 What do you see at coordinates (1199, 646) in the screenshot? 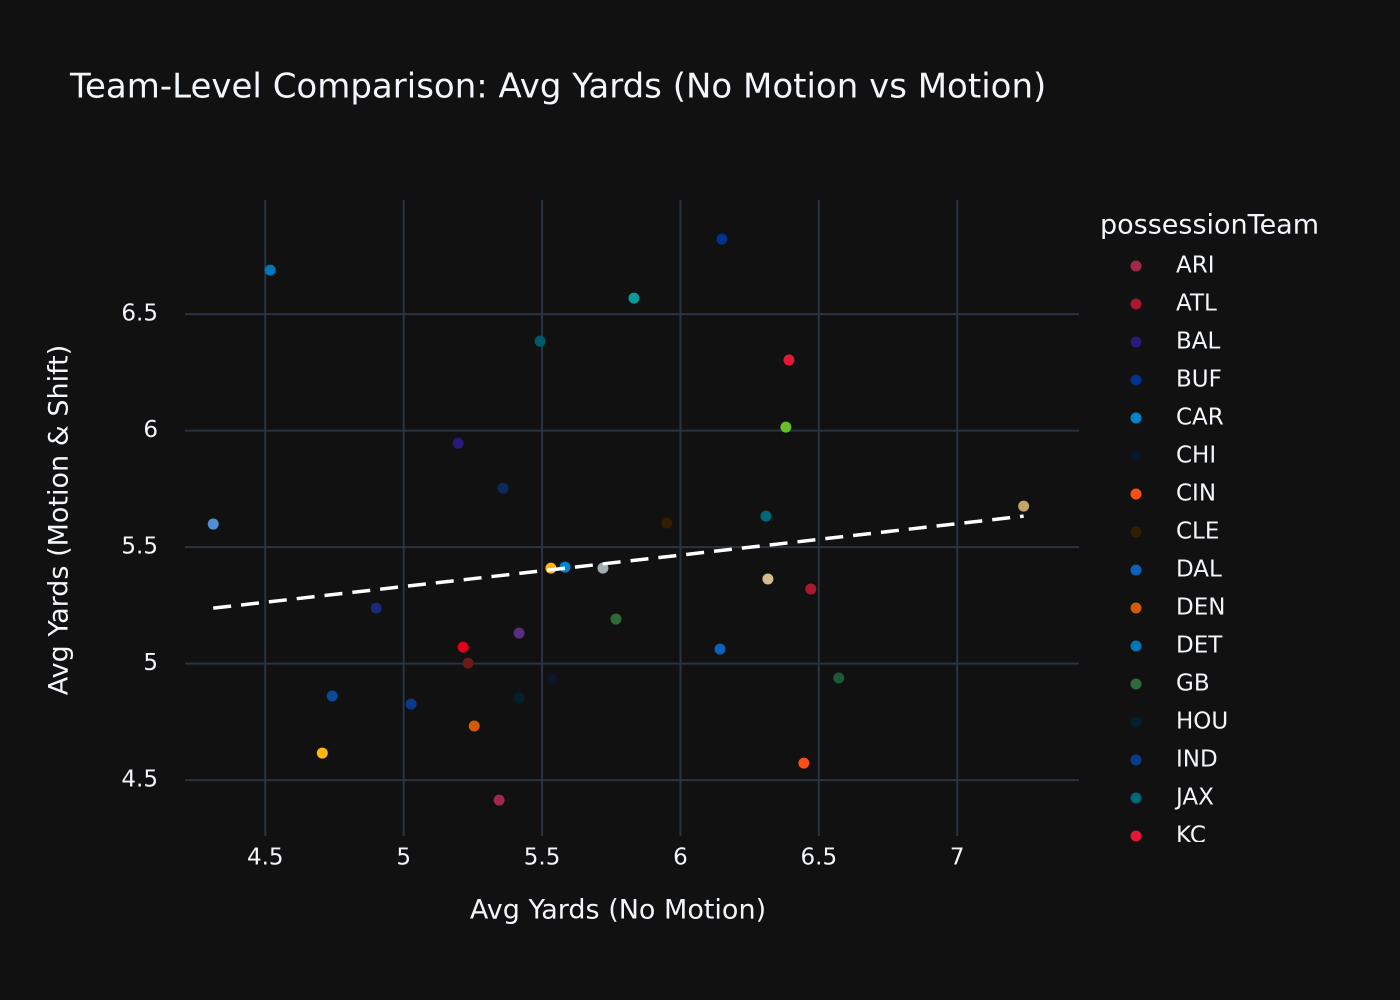
I see `legend-label: DET` at bounding box center [1199, 646].